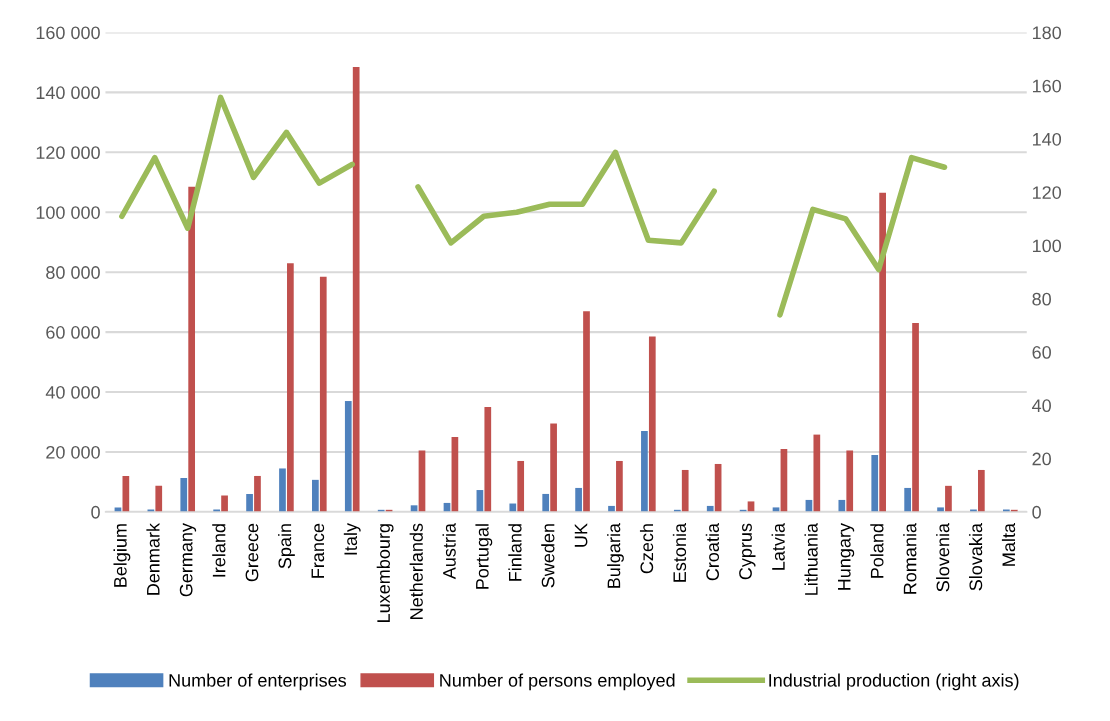  Describe the element at coordinates (1047, 192) in the screenshot. I see `y2-tick-label: 120` at that location.